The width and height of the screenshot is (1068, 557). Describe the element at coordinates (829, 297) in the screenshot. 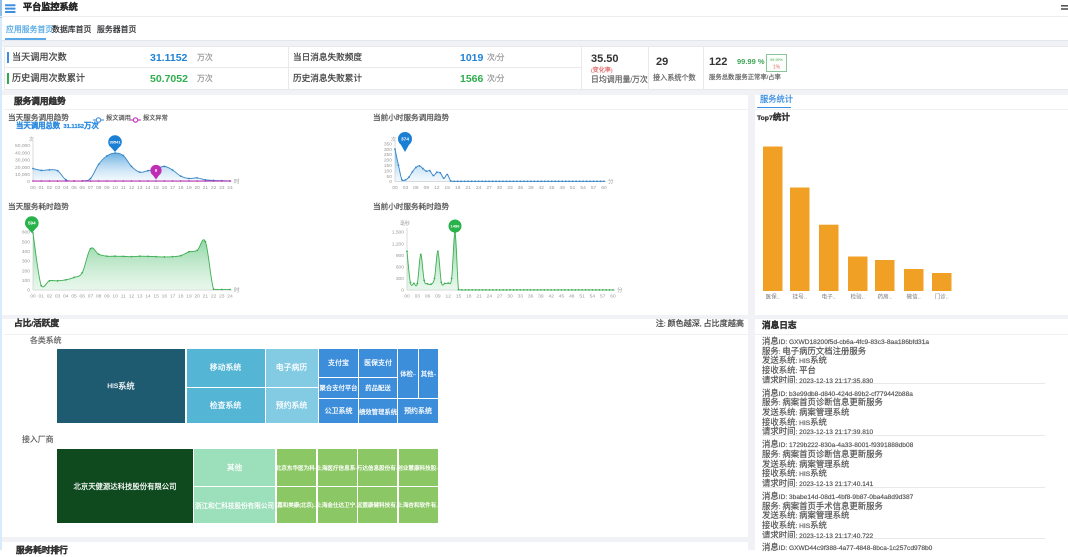

I see `svg-text: 电子..` at that location.